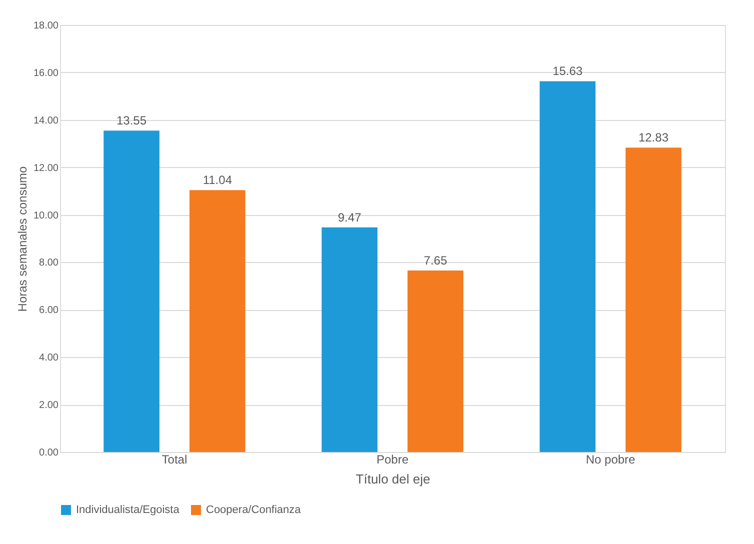 This screenshot has height=544, width=754. Describe the element at coordinates (393, 479) in the screenshot. I see `x-axis-title: Título del eje` at that location.